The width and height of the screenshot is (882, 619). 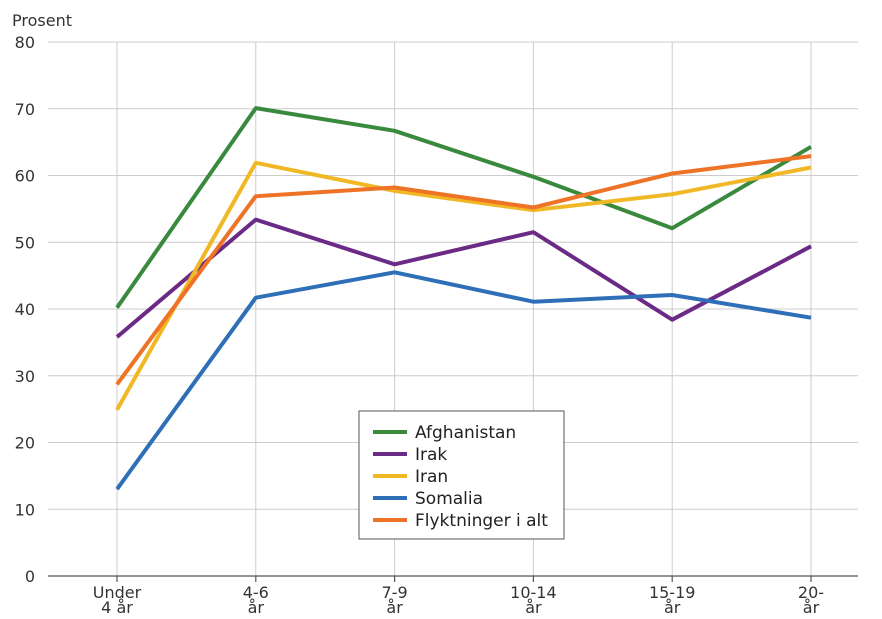 What do you see at coordinates (453, 578) in the screenshot?
I see `axes` at bounding box center [453, 578].